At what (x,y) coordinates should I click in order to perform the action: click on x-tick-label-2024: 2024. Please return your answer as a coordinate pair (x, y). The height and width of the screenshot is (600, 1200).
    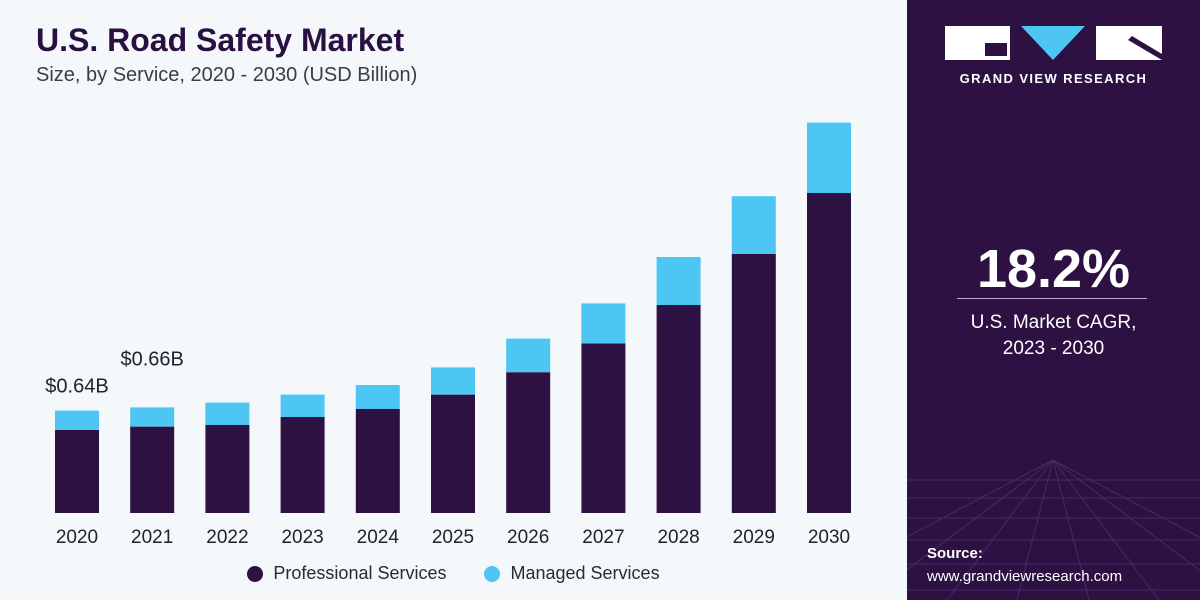
    Looking at the image, I should click on (378, 537).